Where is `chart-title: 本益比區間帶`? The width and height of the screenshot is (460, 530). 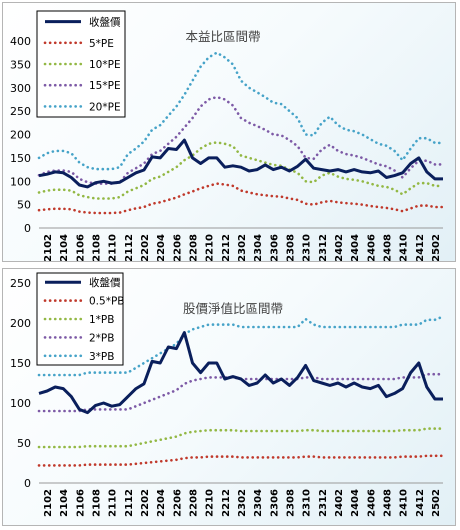 chart-title: 本益比區間帶 is located at coordinates (222, 36).